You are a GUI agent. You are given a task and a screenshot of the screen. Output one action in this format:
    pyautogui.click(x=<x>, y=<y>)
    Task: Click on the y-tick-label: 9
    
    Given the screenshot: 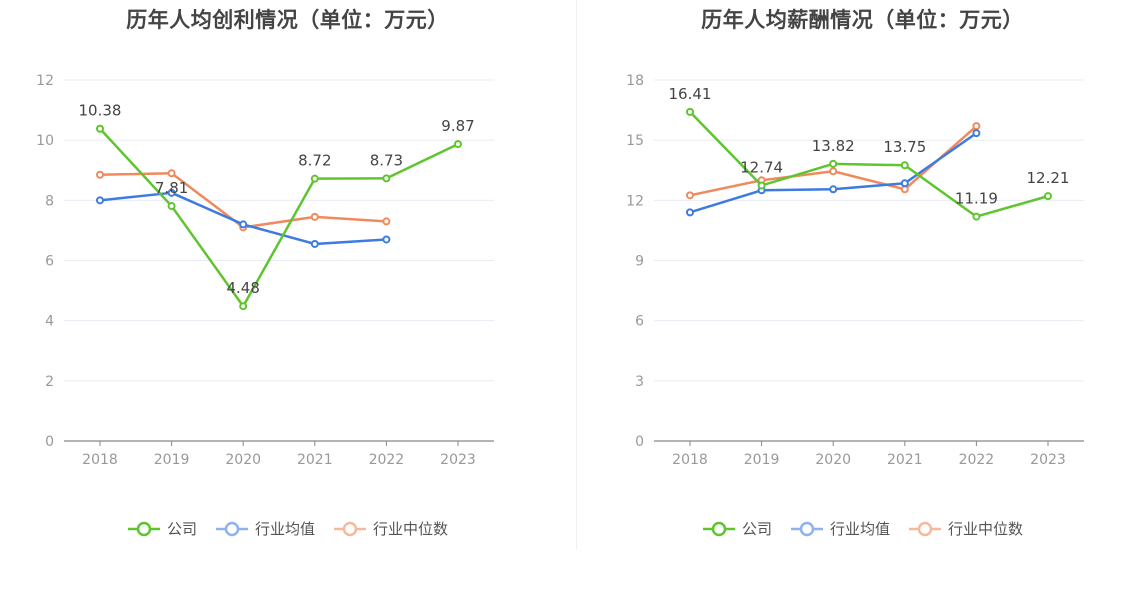 What is the action you would take?
    pyautogui.click(x=639, y=262)
    